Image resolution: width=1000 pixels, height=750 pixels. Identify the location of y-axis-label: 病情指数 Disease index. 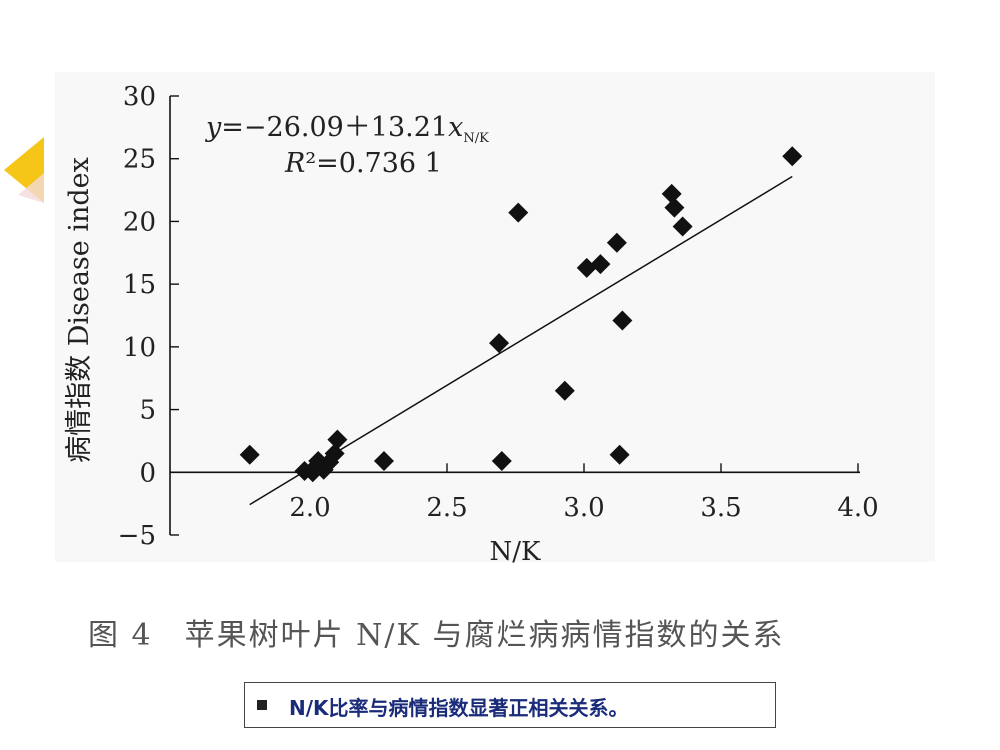
(79, 310).